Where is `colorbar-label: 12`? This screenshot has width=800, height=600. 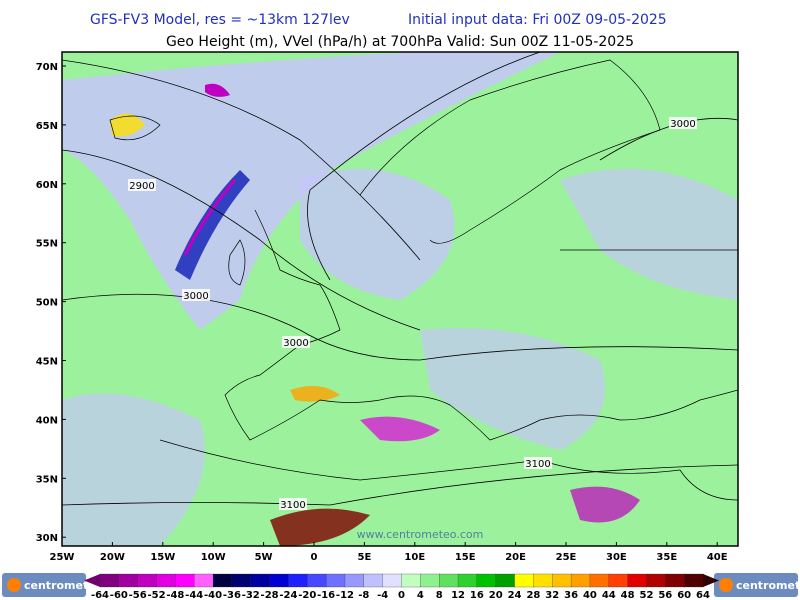 colorbar-label: 12 is located at coordinates (458, 595).